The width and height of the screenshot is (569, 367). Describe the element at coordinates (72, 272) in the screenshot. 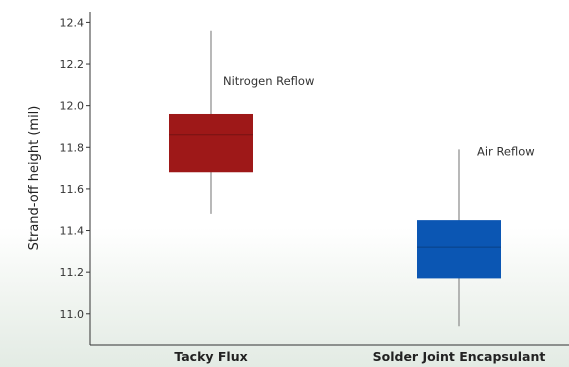

I see `y-tick-label: 11.2` at that location.